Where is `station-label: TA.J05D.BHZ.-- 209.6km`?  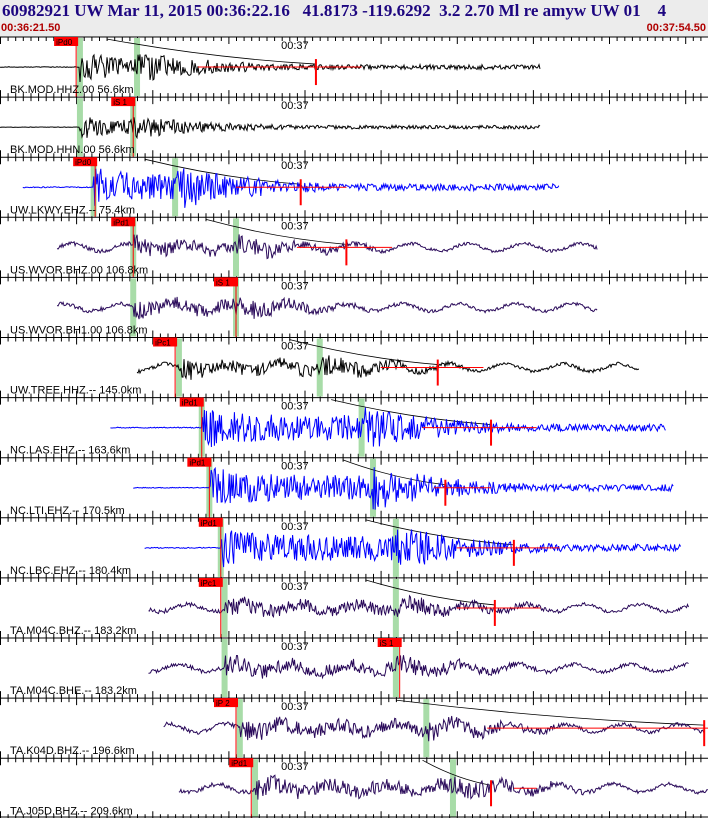 station-label: TA.J05D.BHZ.-- 209.6km is located at coordinates (71, 811).